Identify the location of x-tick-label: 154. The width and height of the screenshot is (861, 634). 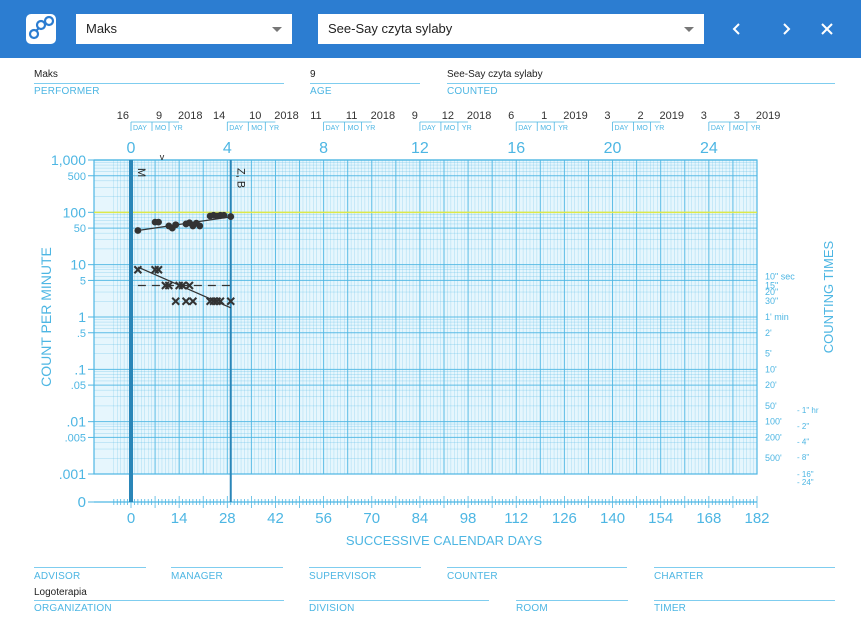
(660, 518).